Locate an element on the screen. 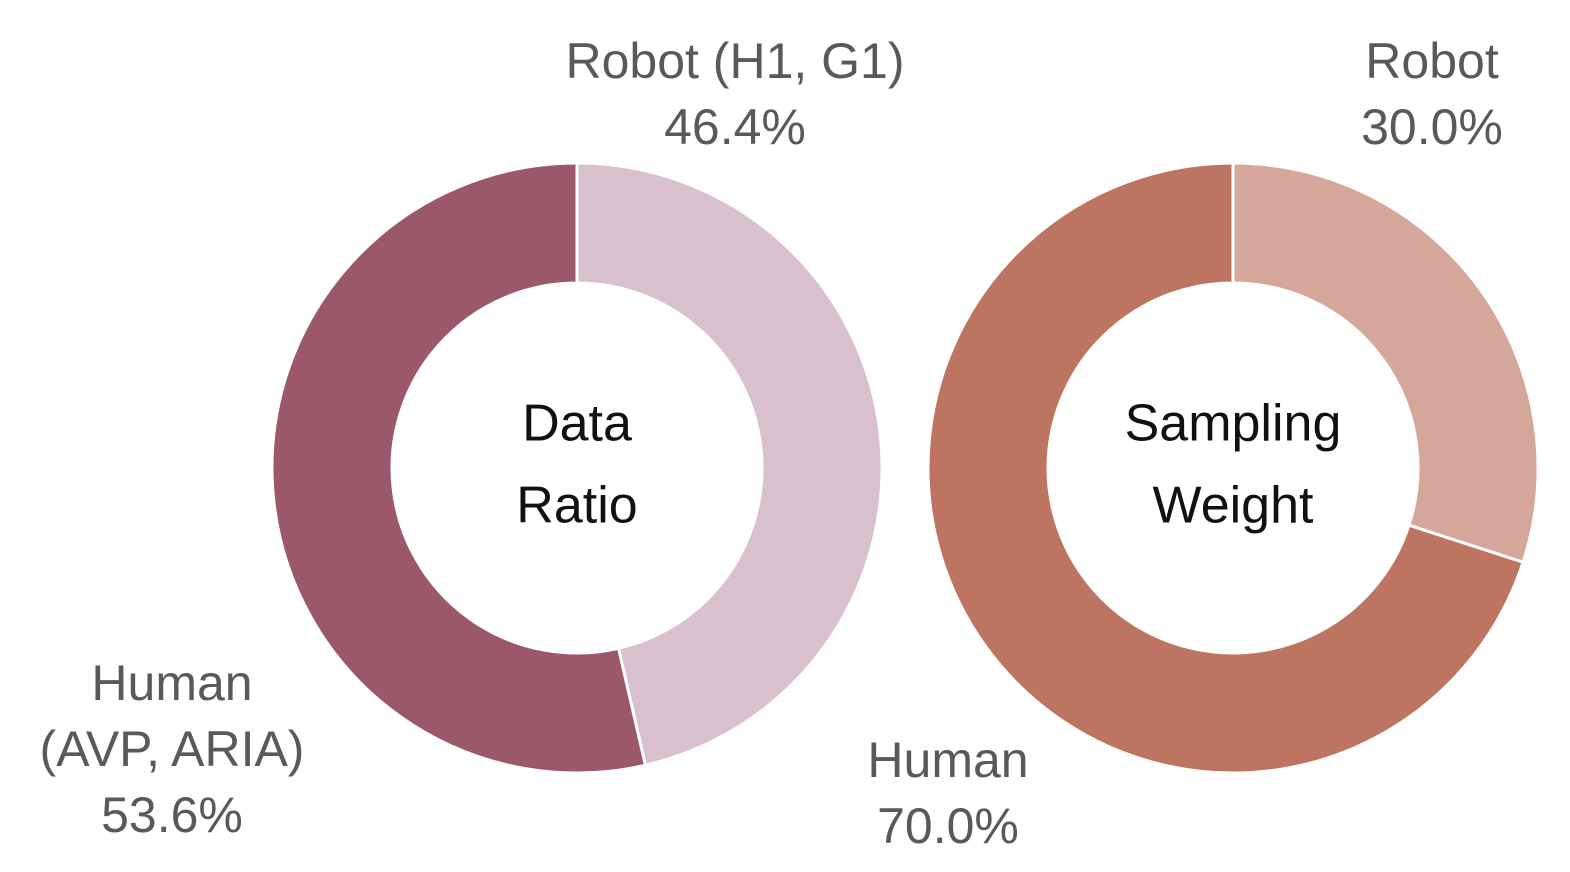  center-label: Ratio is located at coordinates (576, 506).